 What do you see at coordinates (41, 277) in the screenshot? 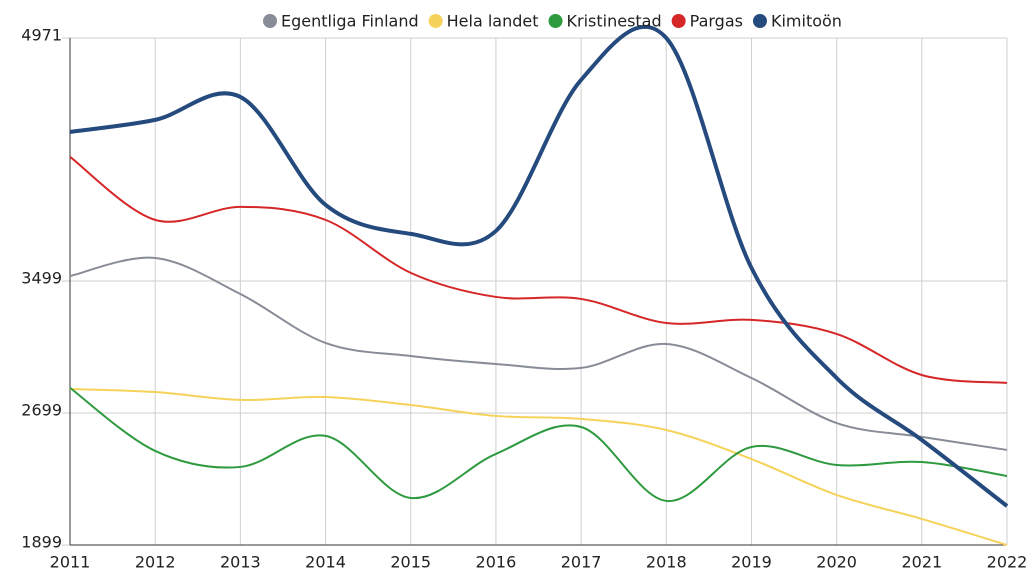
I see `y-tick-label: 3499` at bounding box center [41, 277].